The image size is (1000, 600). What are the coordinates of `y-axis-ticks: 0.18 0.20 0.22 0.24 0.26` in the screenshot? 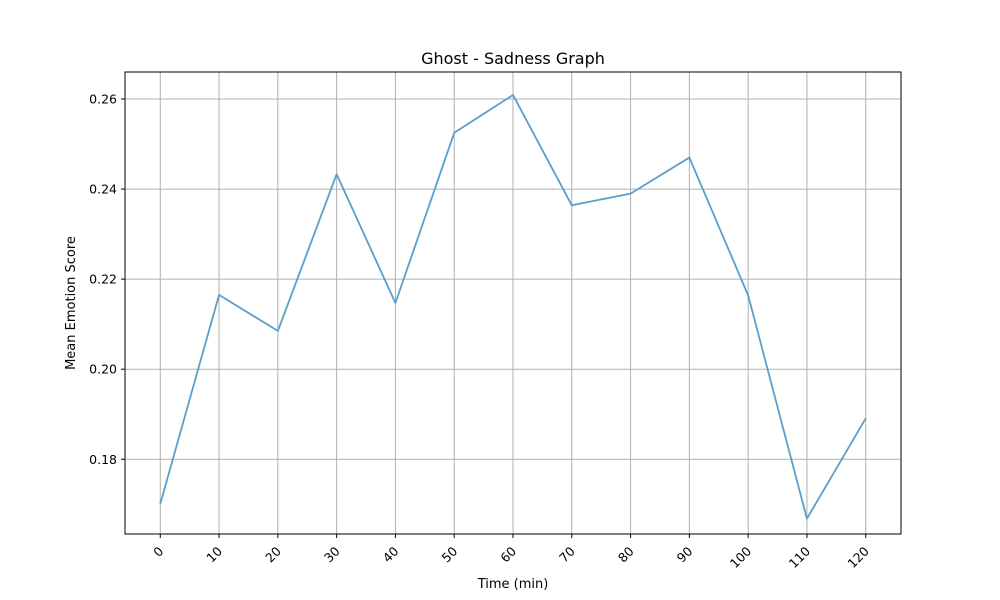 It's located at (107, 279).